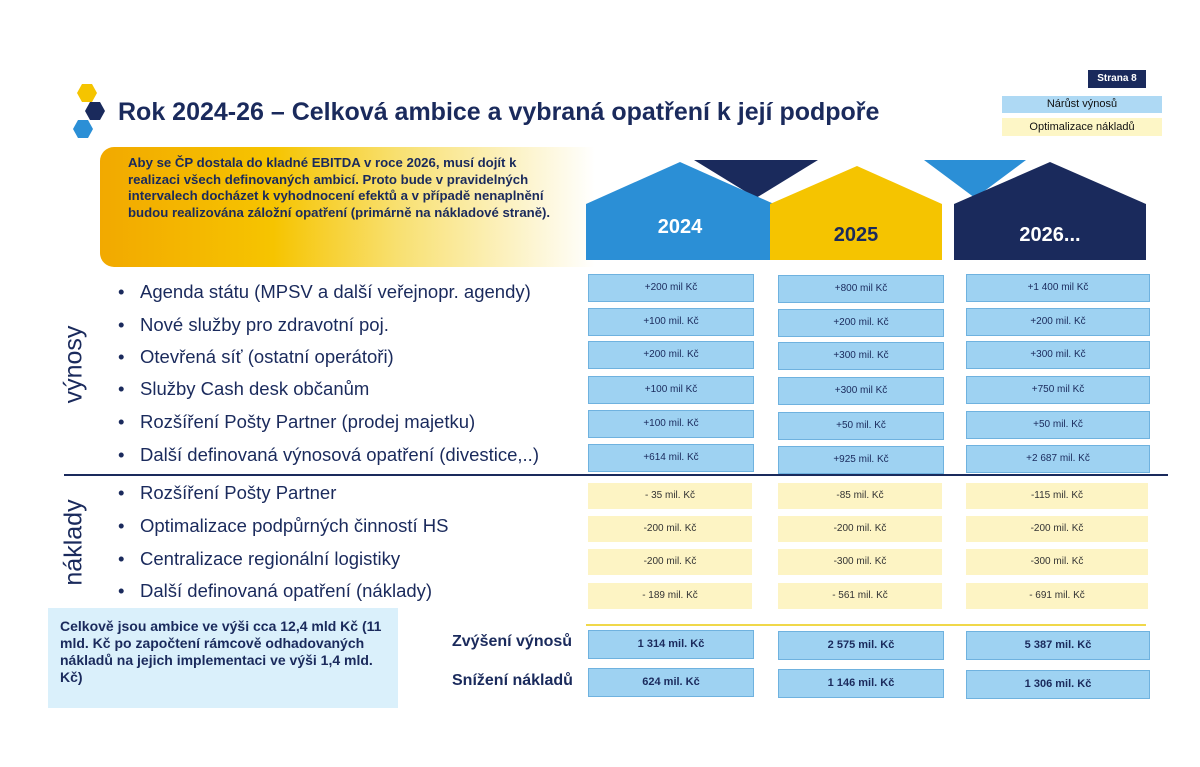  Describe the element at coordinates (275, 591) in the screenshot. I see `cost-item: Další definovaná opatření (náklady)` at that location.